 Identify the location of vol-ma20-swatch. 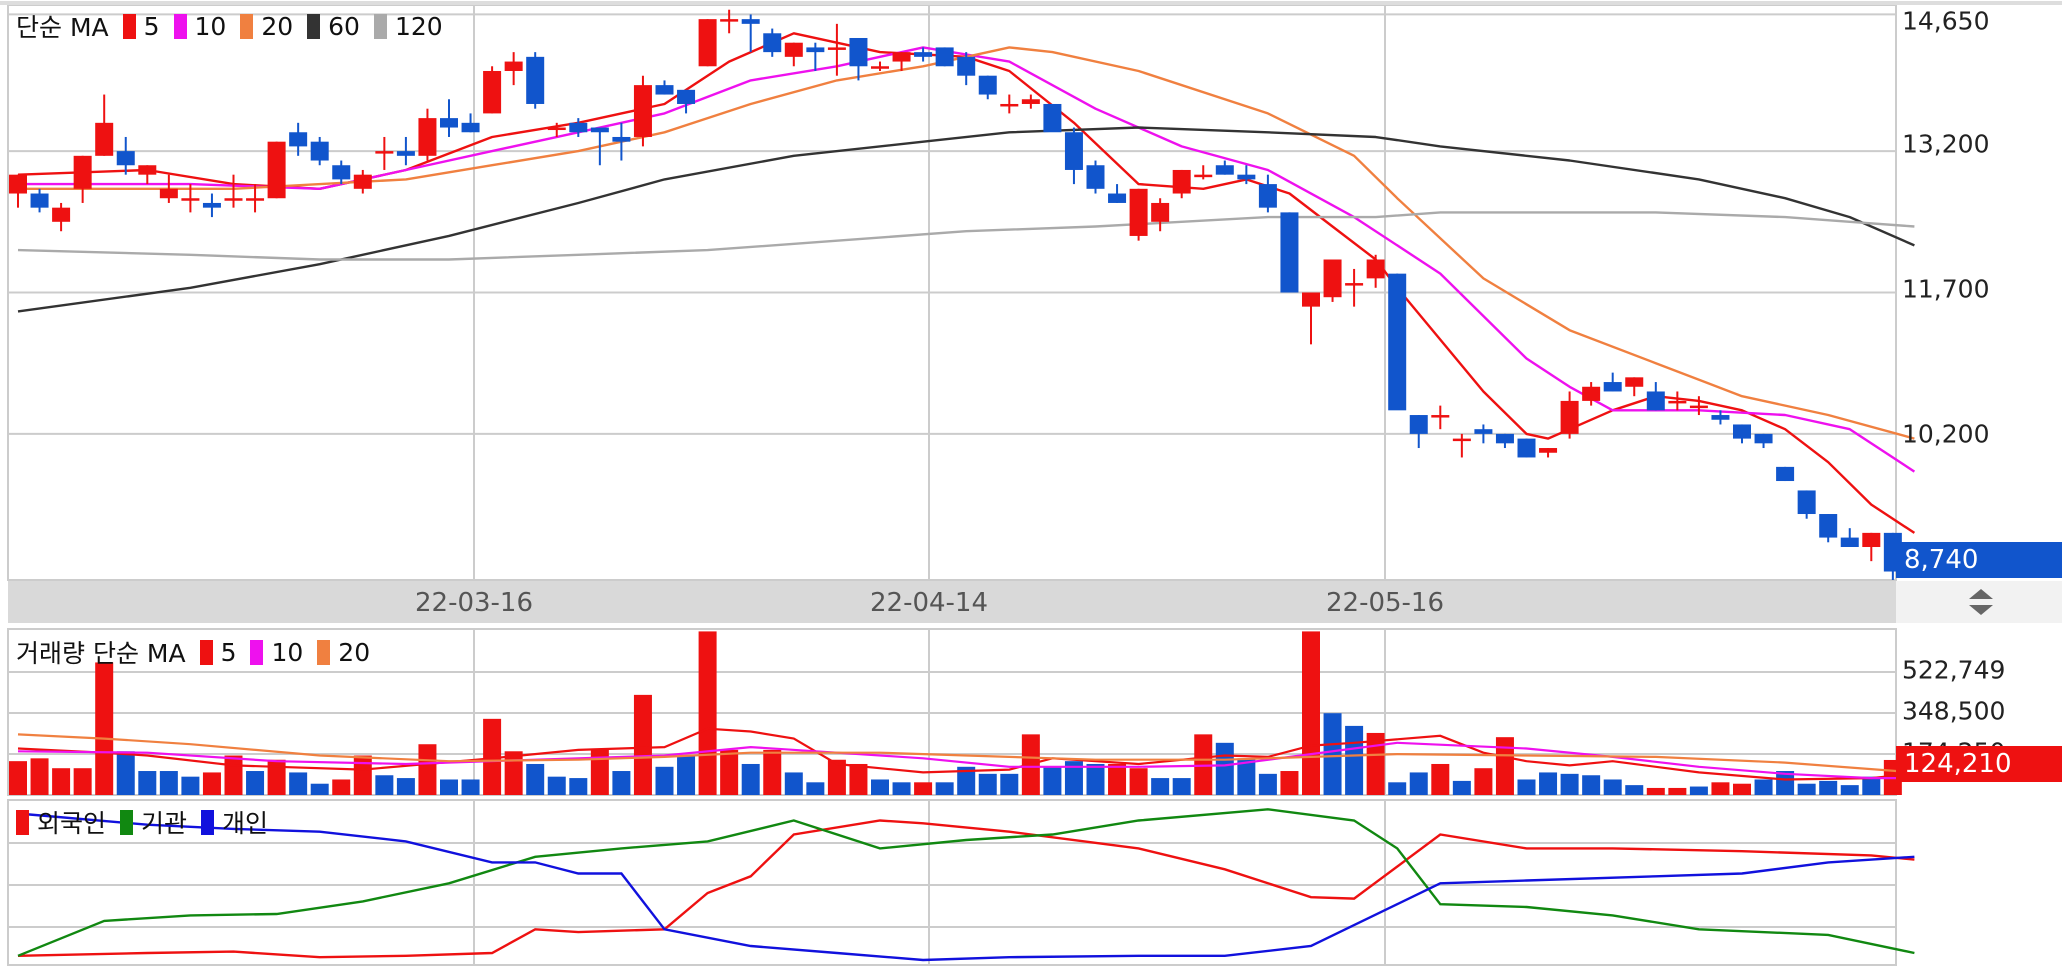
(324, 652).